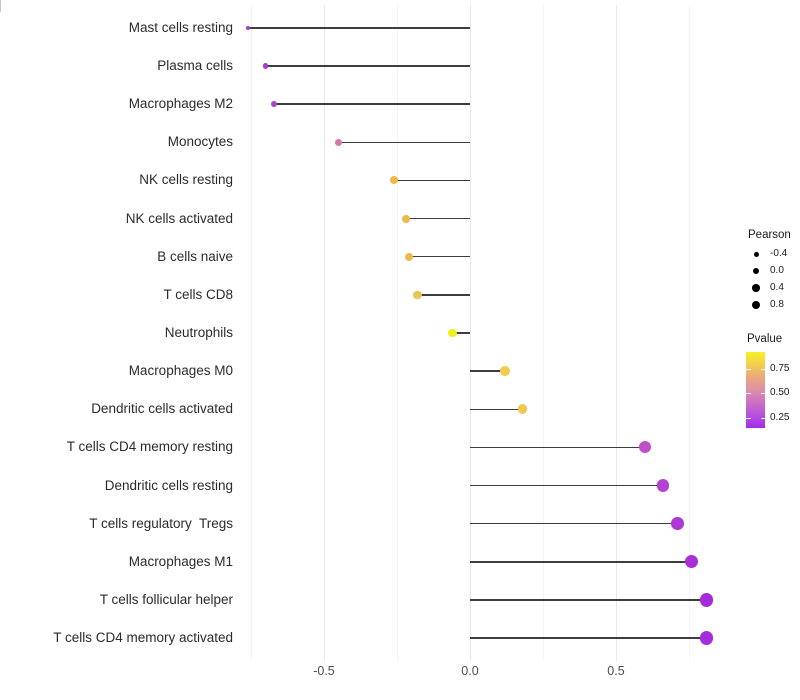  Describe the element at coordinates (162, 409) in the screenshot. I see `y-axis-label: Dendritic cells activated` at that location.